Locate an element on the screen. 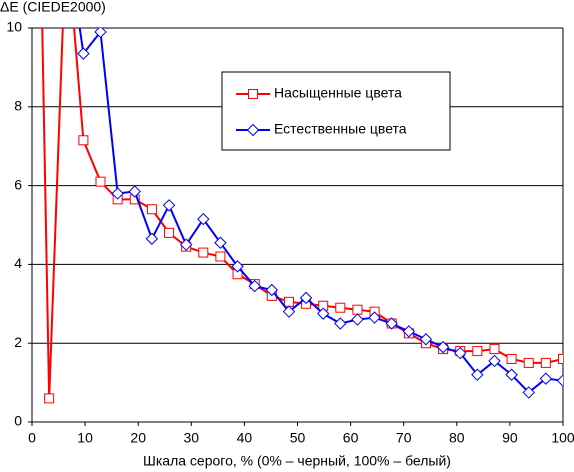  y-tick-label: 10 is located at coordinates (14, 27).